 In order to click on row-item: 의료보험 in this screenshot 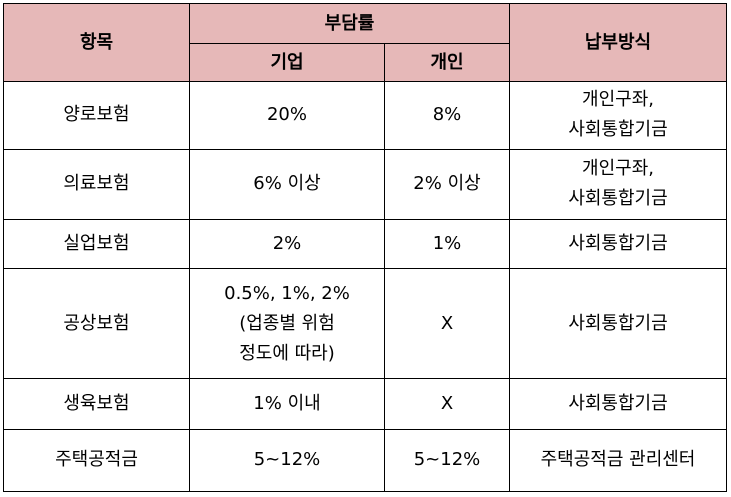, I will do `click(96, 184)`.